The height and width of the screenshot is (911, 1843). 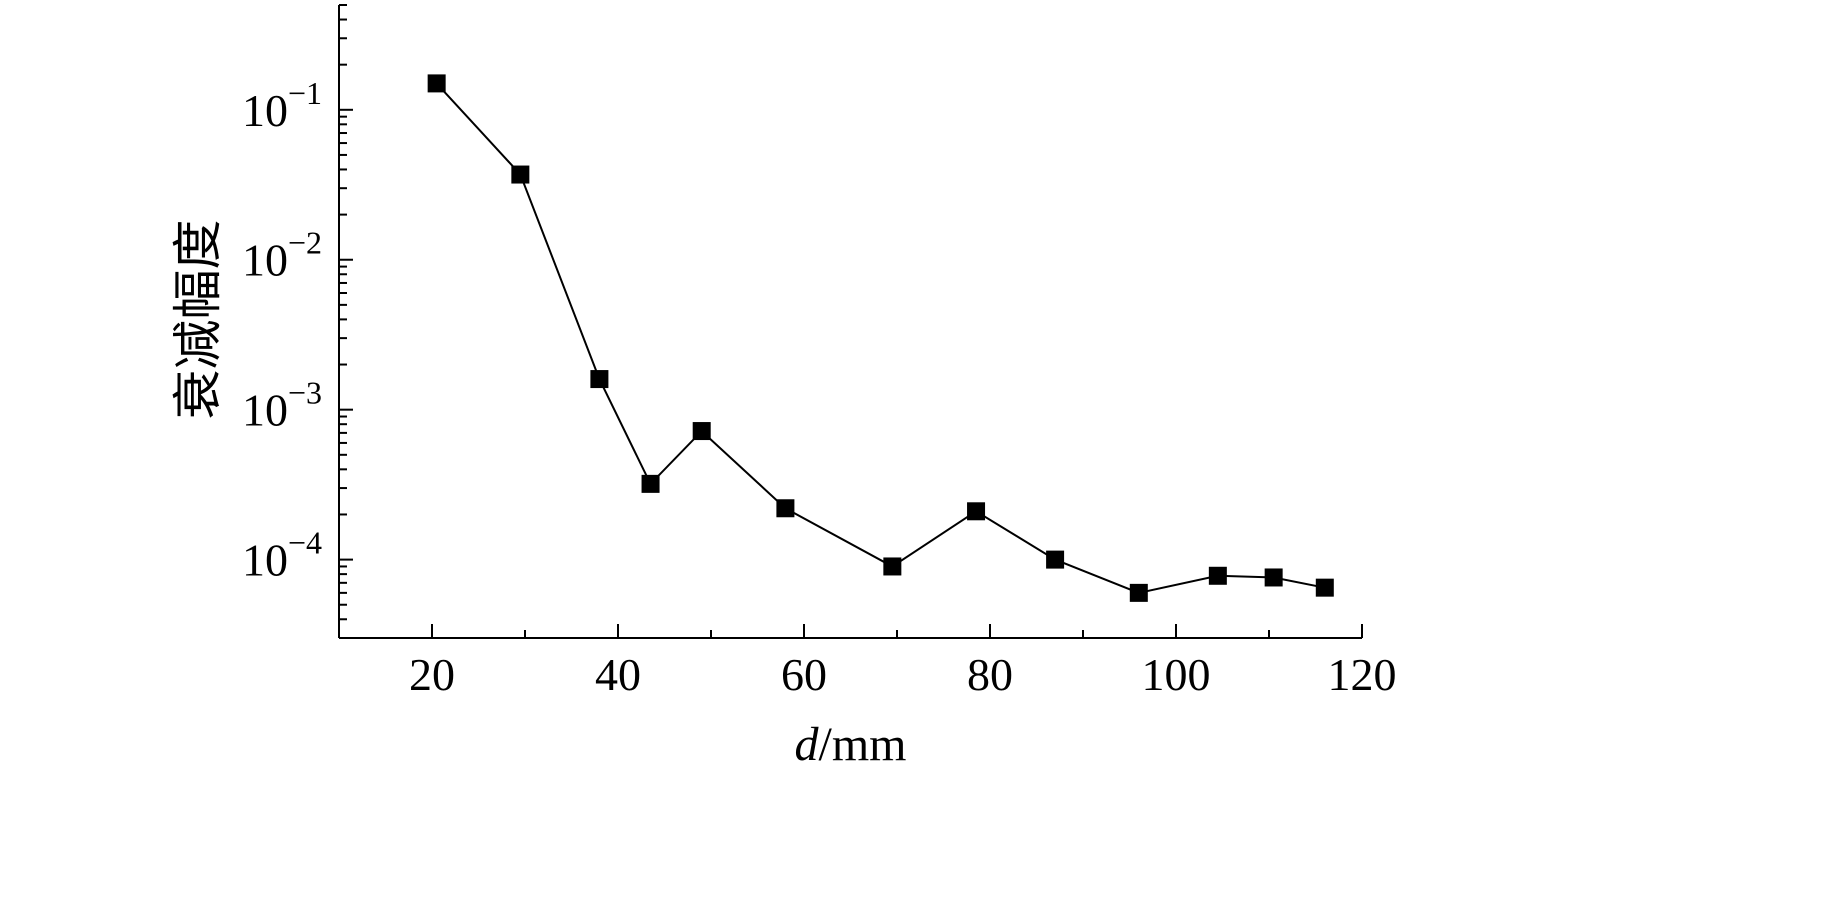 I want to click on y-tick-label: 10⁻³, so click(x=282, y=405).